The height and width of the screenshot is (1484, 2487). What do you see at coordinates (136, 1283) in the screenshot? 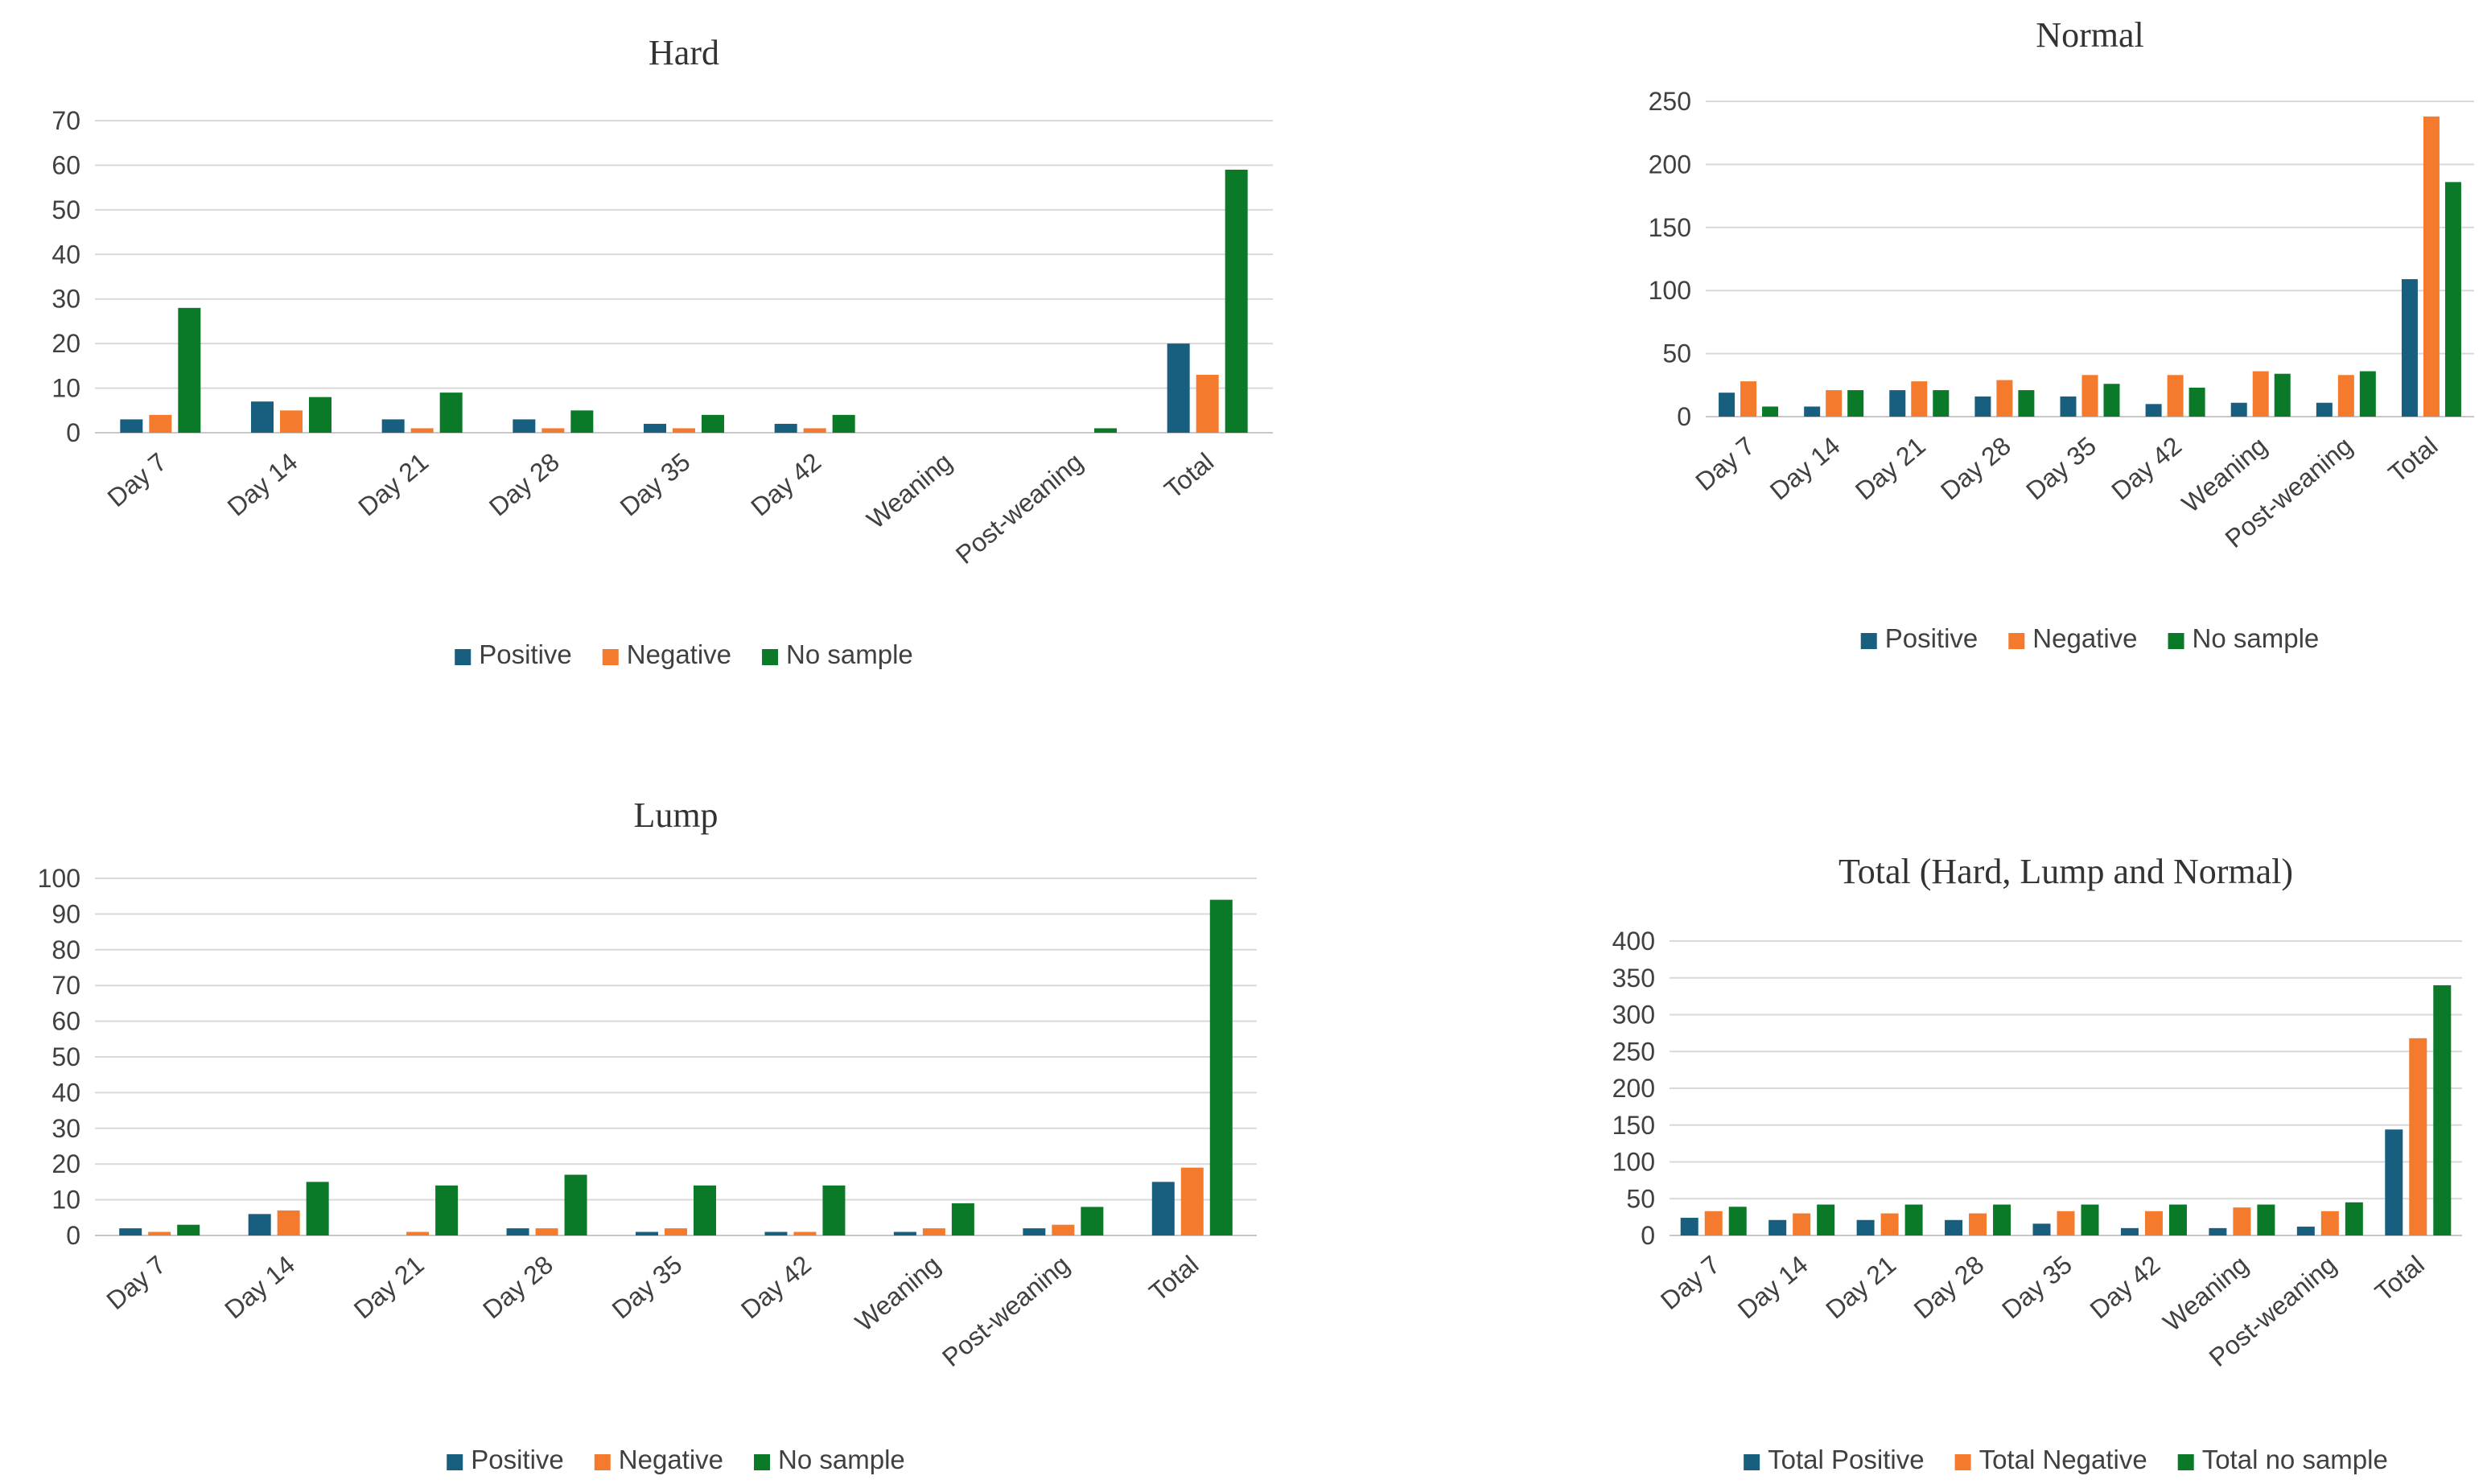
I see `x-tick-label: Day 7` at bounding box center [136, 1283].